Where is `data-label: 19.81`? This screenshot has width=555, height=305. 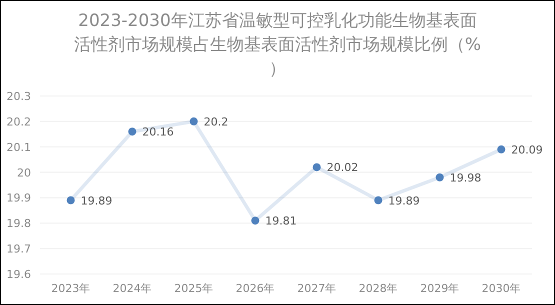
data-label: 19.81 is located at coordinates (281, 221).